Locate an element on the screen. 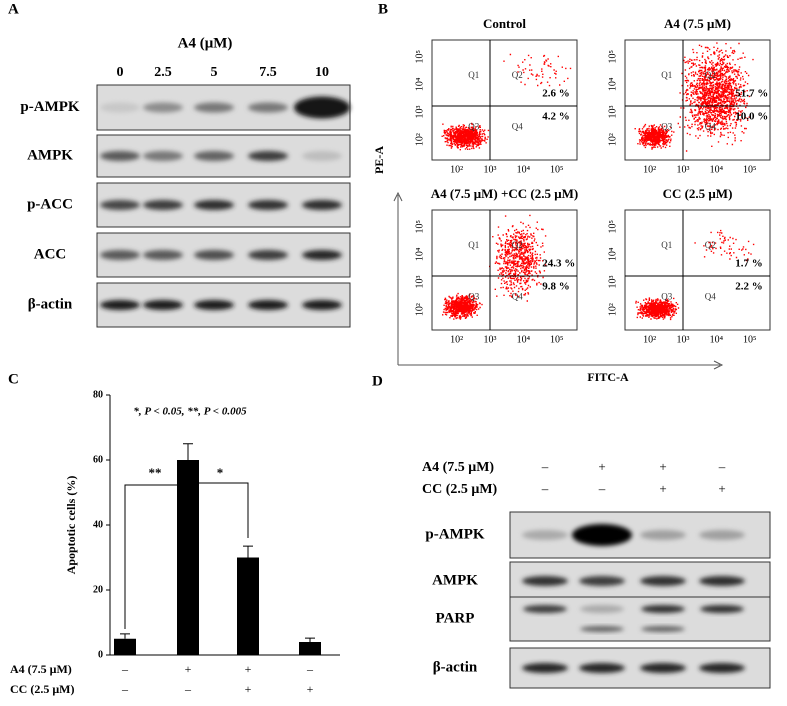  row-label: ACC is located at coordinates (50, 254).